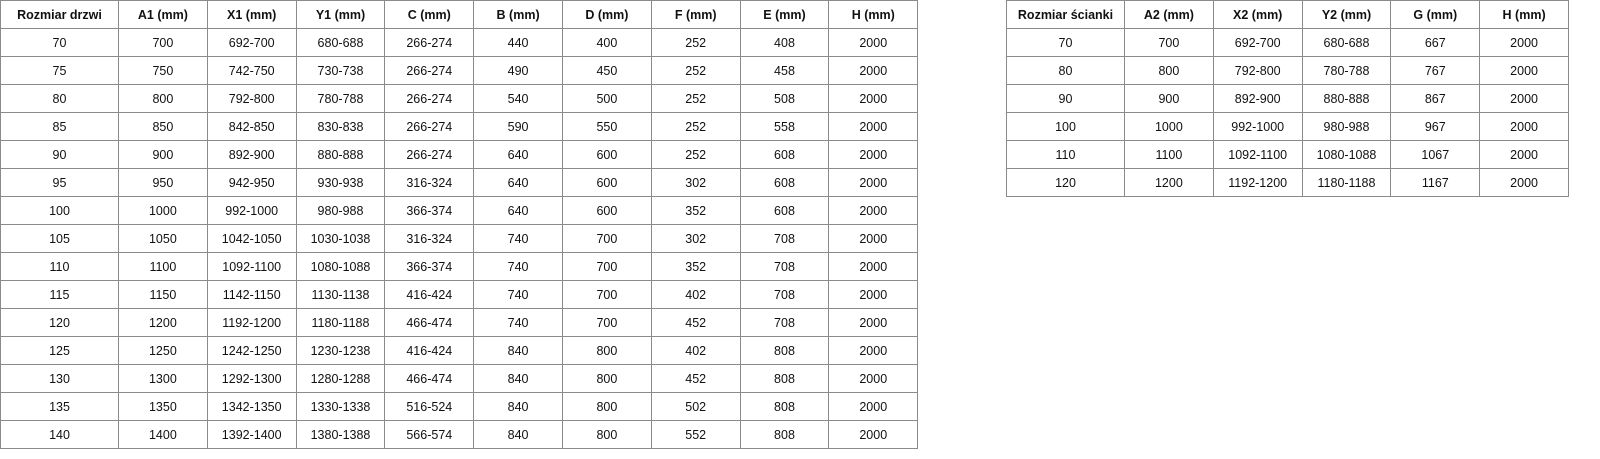 The height and width of the screenshot is (459, 1600). What do you see at coordinates (251, 434) in the screenshot?
I see `table-cell: 1392-1400` at bounding box center [251, 434].